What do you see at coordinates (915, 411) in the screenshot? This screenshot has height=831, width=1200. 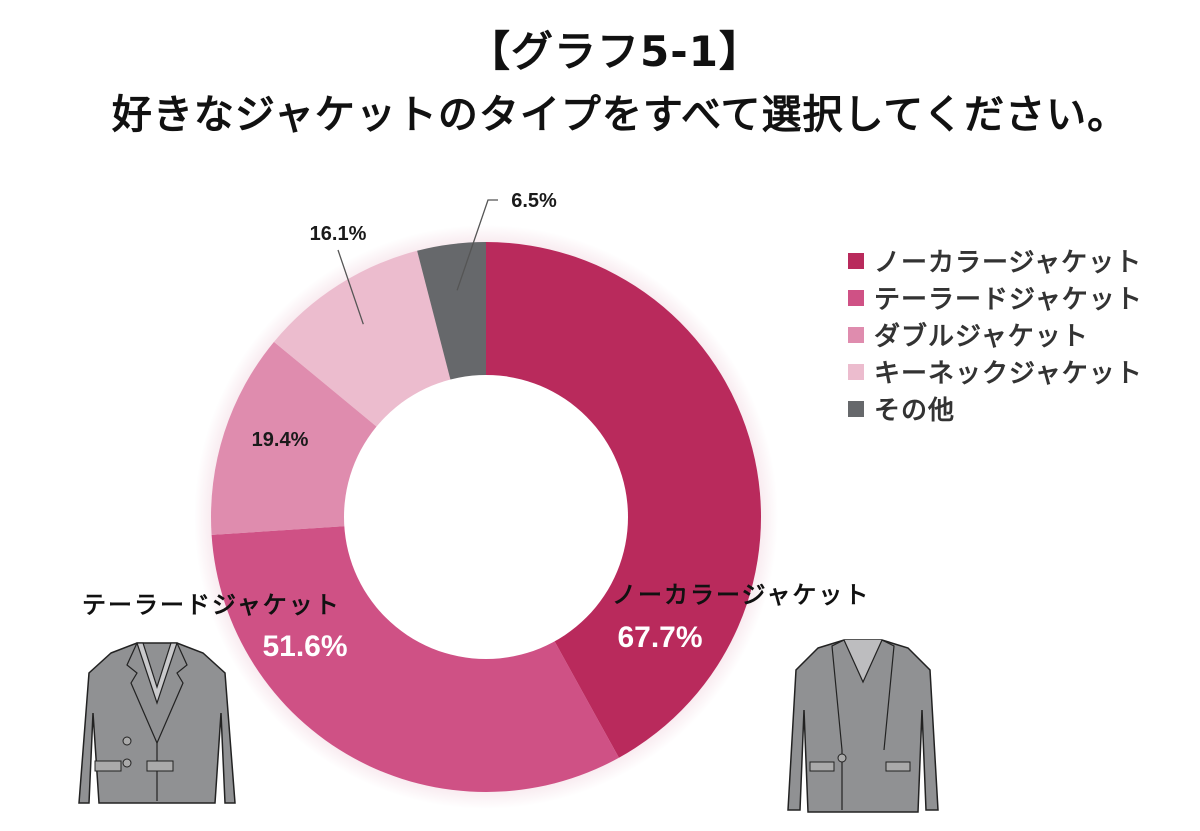 I see `legend-label: その他` at bounding box center [915, 411].